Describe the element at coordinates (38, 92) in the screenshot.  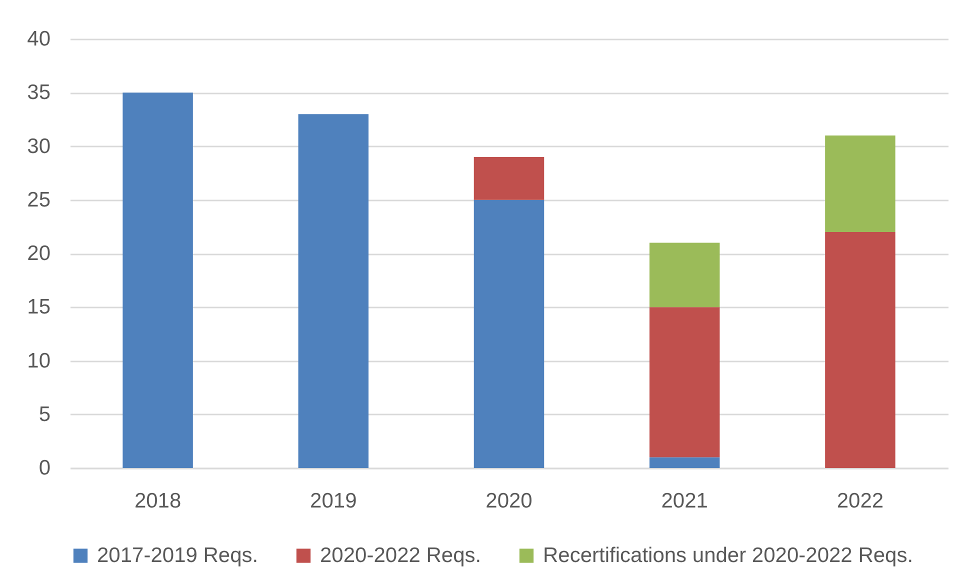
I see `y-tick-label: 35` at that location.